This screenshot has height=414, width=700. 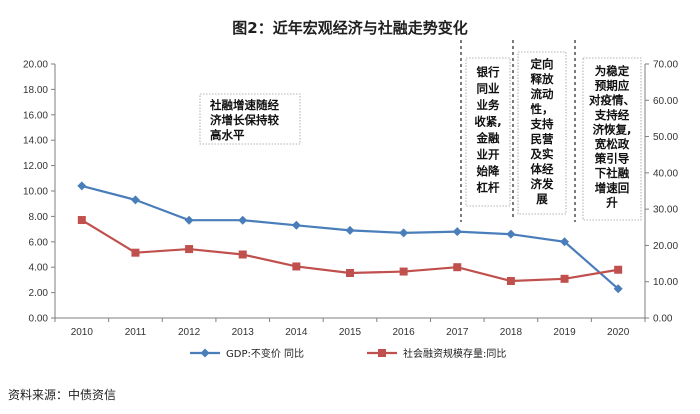 What do you see at coordinates (487, 122) in the screenshot?
I see `annotation-text: 收紧,` at bounding box center [487, 122].